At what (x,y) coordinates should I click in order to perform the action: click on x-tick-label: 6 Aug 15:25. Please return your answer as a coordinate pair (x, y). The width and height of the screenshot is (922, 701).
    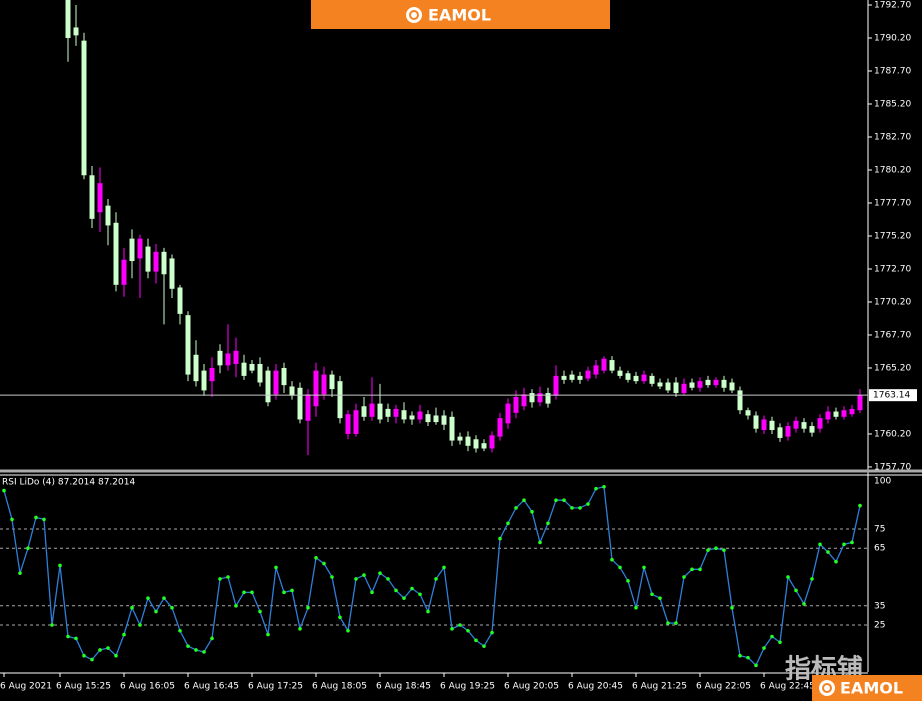
    Looking at the image, I should click on (83, 687).